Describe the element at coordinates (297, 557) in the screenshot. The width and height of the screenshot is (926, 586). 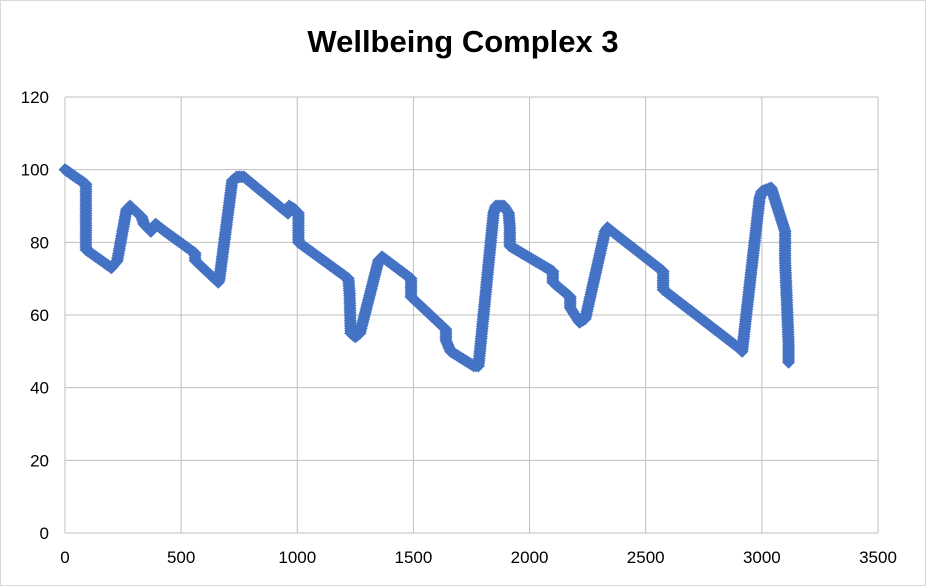
I see `x-tick-label: 1000` at that location.